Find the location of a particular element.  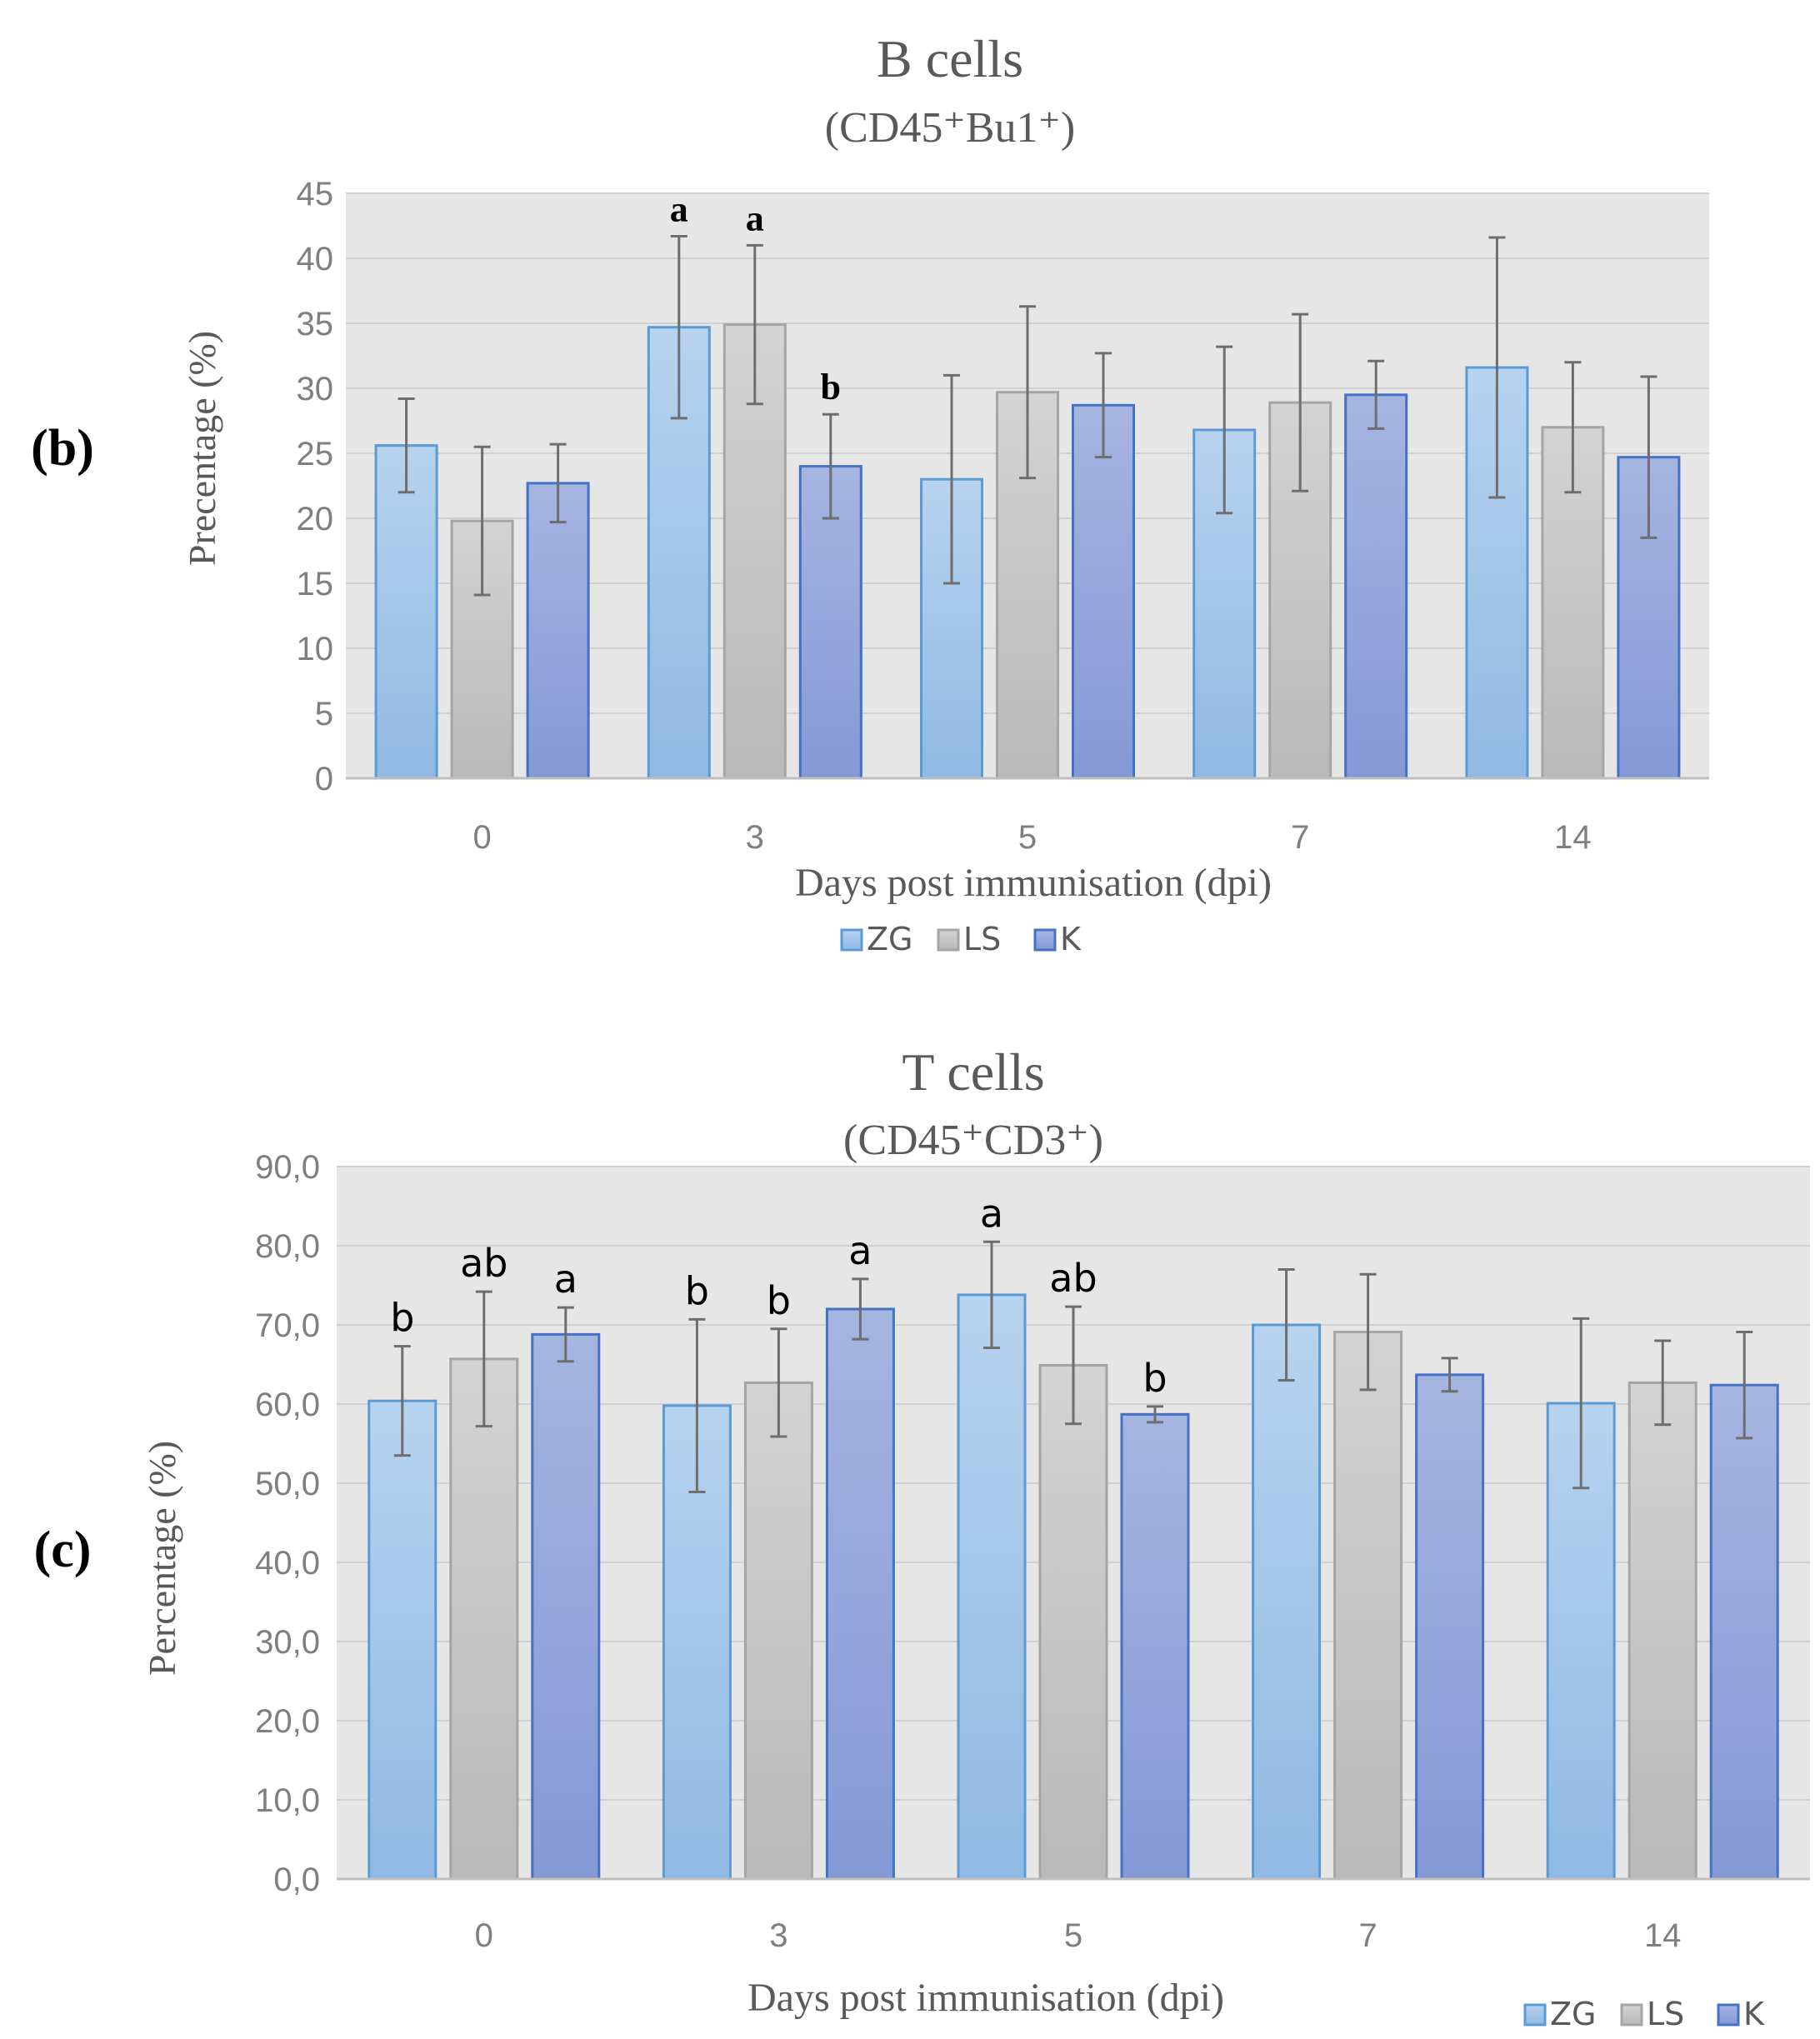

y-tick-label: 45 is located at coordinates (315, 194).